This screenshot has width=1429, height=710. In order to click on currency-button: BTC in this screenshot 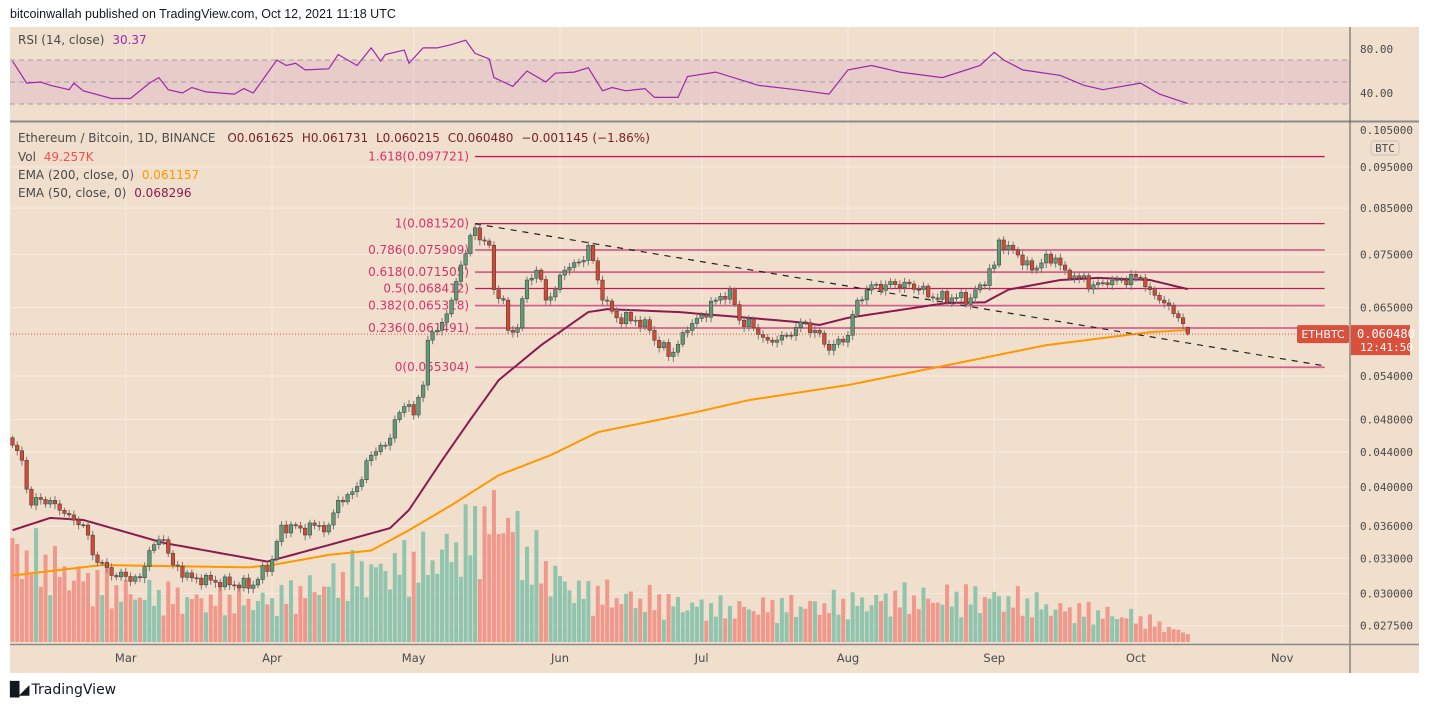, I will do `click(1385, 148)`.